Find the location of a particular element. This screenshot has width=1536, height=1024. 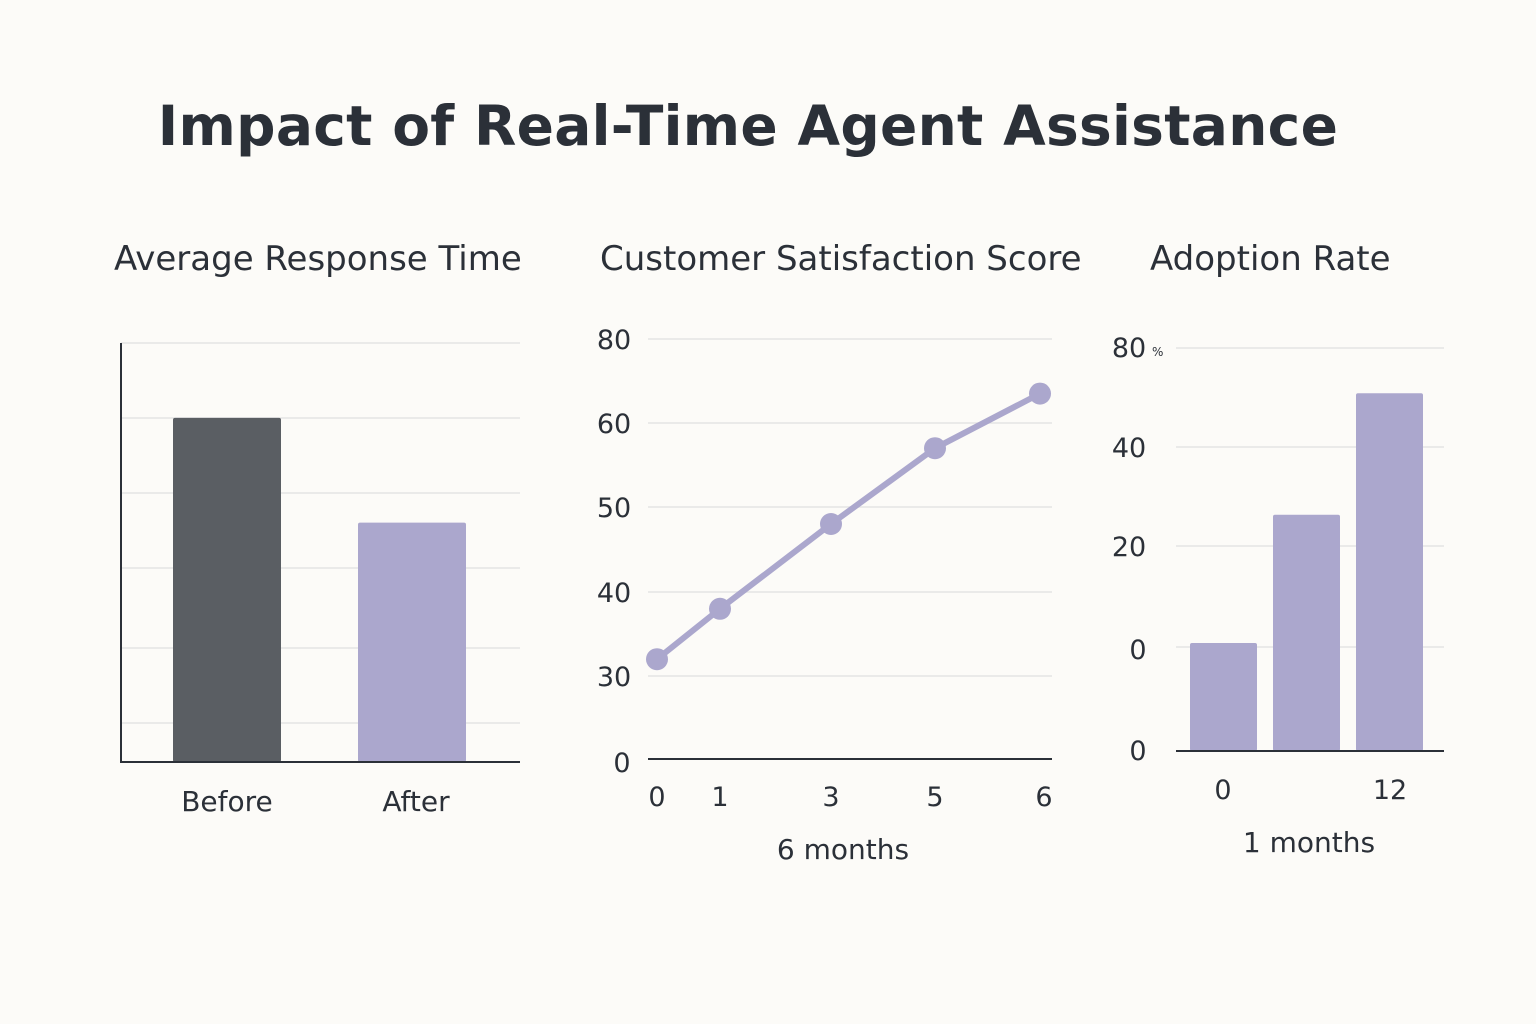

x-tick-label: After is located at coordinates (416, 801).